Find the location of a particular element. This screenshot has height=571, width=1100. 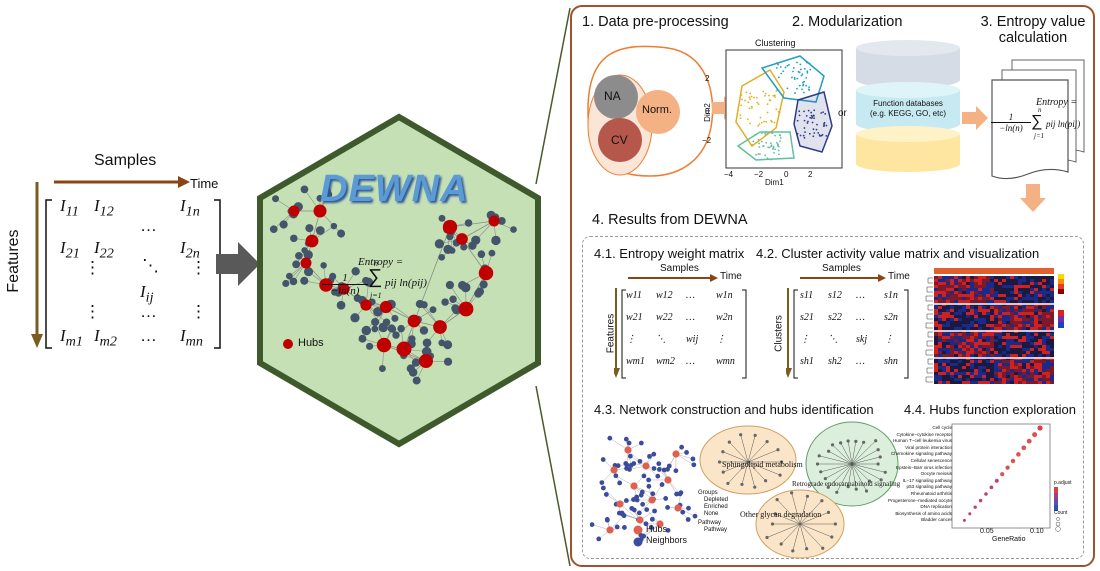

dotplot-term: DNA replication is located at coordinates (936, 507).